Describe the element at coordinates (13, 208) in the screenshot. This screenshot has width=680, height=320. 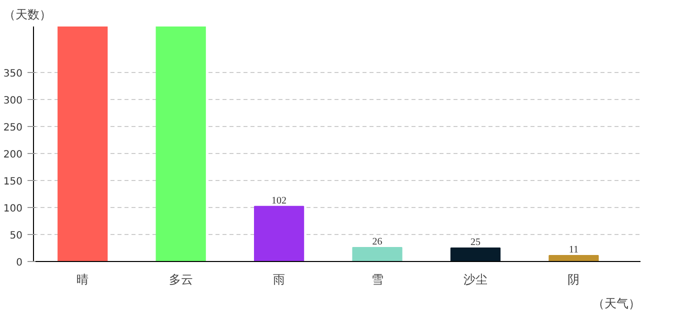
I see `y-tick-label: 100` at that location.